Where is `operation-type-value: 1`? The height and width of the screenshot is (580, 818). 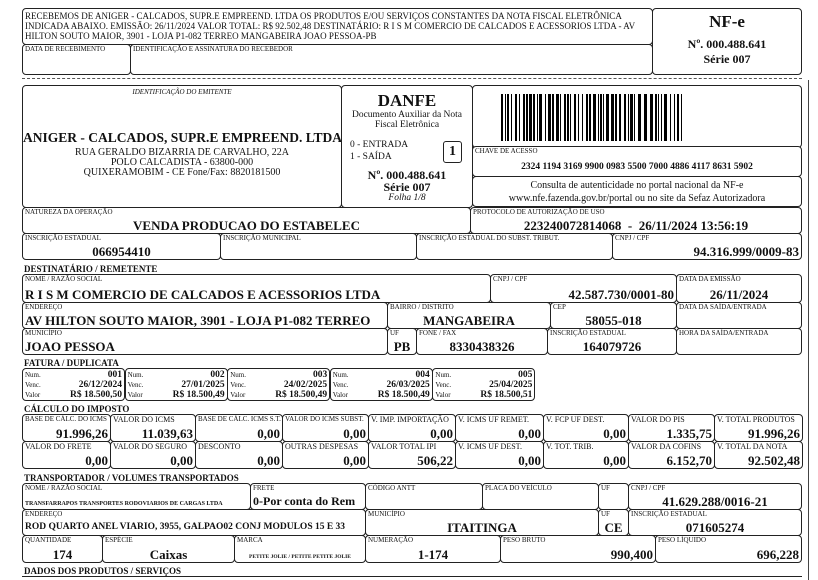
operation-type-value: 1 is located at coordinates (452, 152).